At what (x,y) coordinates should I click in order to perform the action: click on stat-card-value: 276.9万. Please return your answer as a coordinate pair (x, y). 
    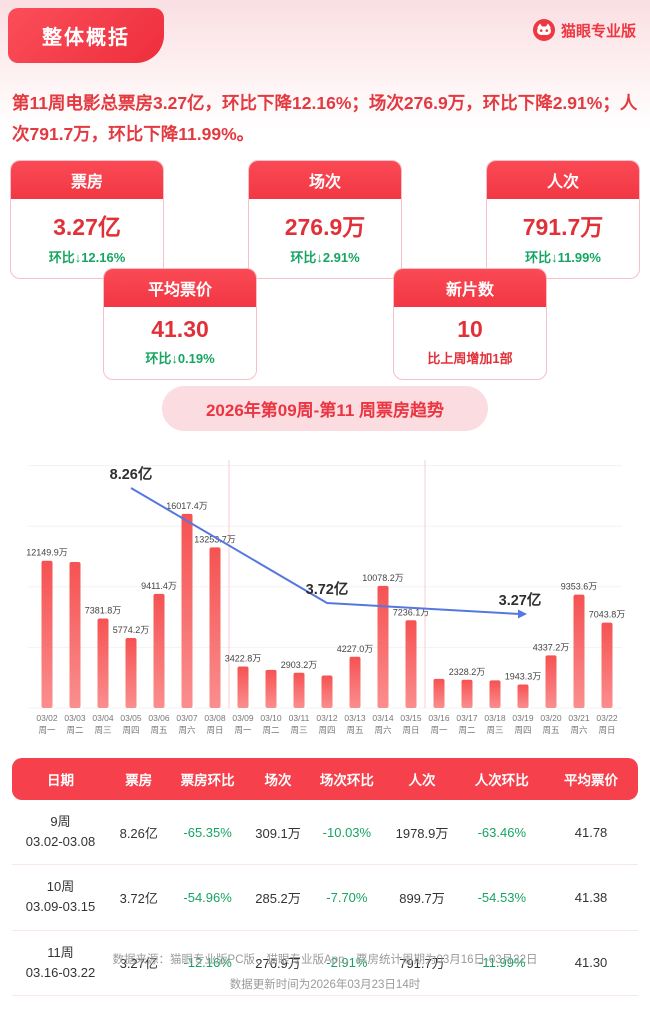
    Looking at the image, I should click on (325, 227).